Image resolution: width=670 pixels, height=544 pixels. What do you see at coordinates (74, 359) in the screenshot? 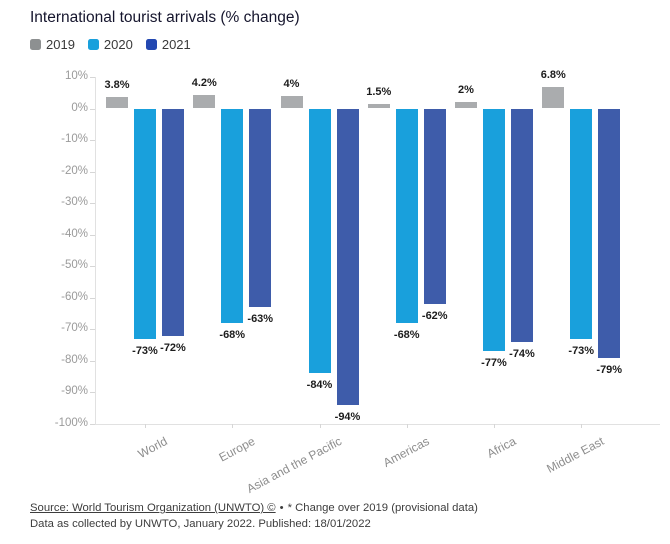
I see `y-tick-label--80-: -80%` at bounding box center [74, 359].